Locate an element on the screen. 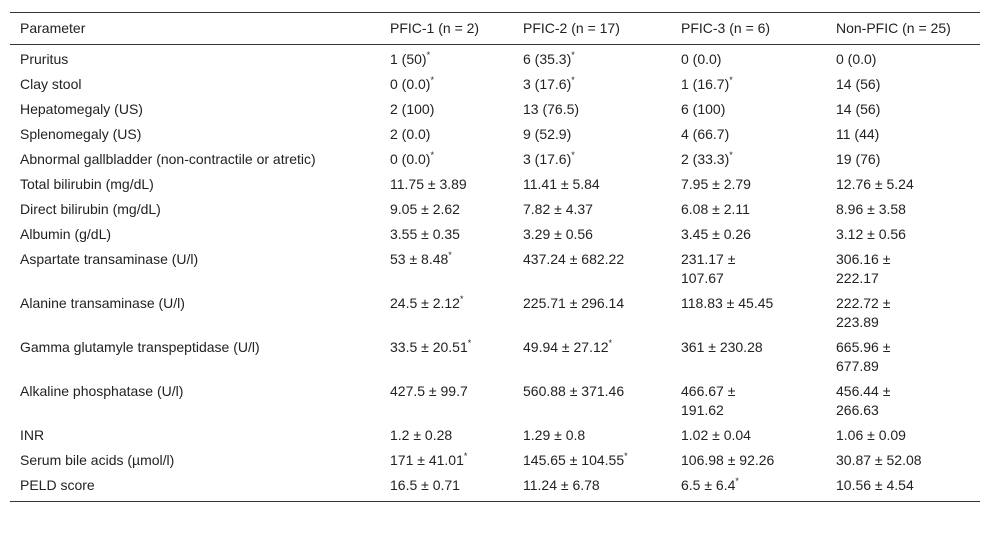 The image size is (992, 533). cell-text: 437.24 ± 682.22 is located at coordinates (574, 259).